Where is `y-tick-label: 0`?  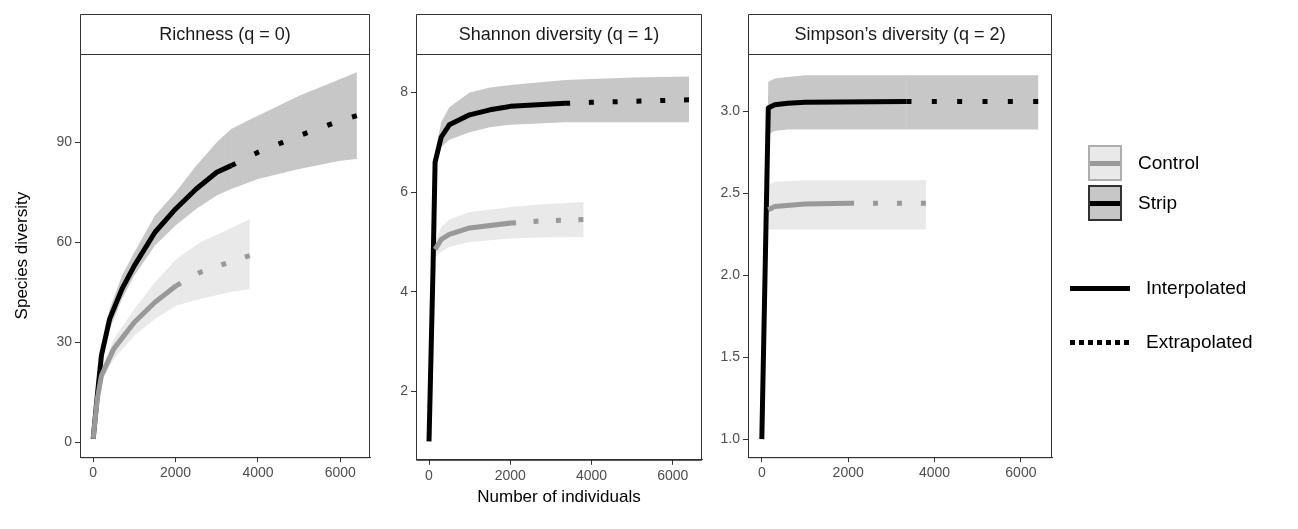 y-tick-label: 0 is located at coordinates (68, 441).